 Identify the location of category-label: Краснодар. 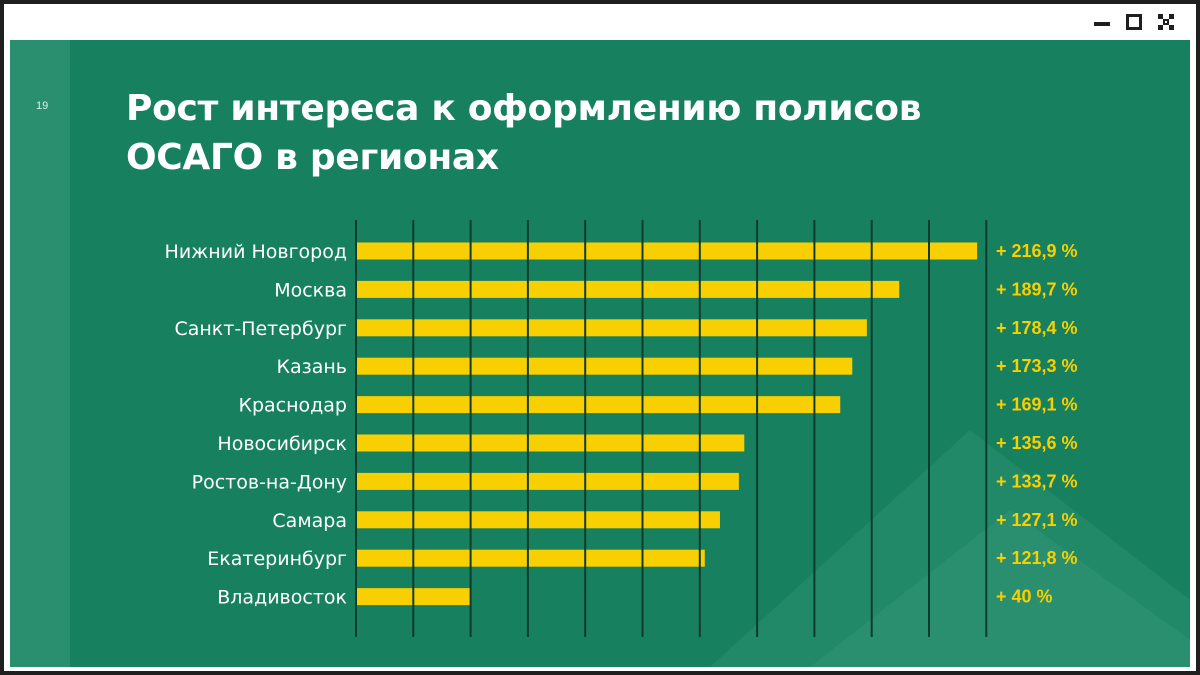
(292, 406).